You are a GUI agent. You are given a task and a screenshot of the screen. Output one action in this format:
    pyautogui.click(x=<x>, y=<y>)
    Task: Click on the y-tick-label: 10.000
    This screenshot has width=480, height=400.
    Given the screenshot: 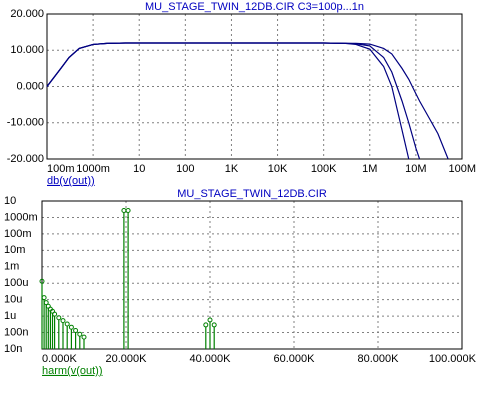 What is the action you would take?
    pyautogui.click(x=27, y=50)
    